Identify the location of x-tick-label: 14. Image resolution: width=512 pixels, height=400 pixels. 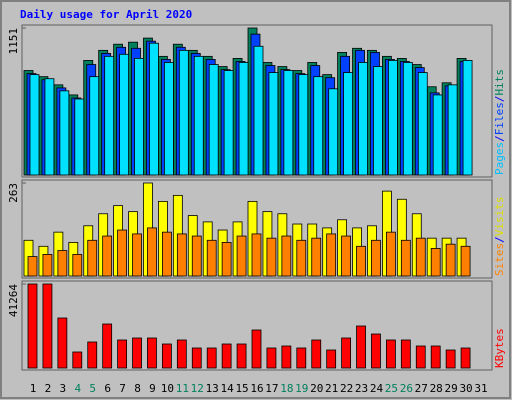
(228, 388).